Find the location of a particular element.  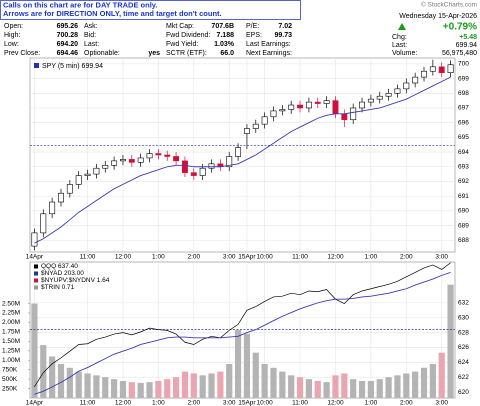

header-value: 1.03% is located at coordinates (224, 44).